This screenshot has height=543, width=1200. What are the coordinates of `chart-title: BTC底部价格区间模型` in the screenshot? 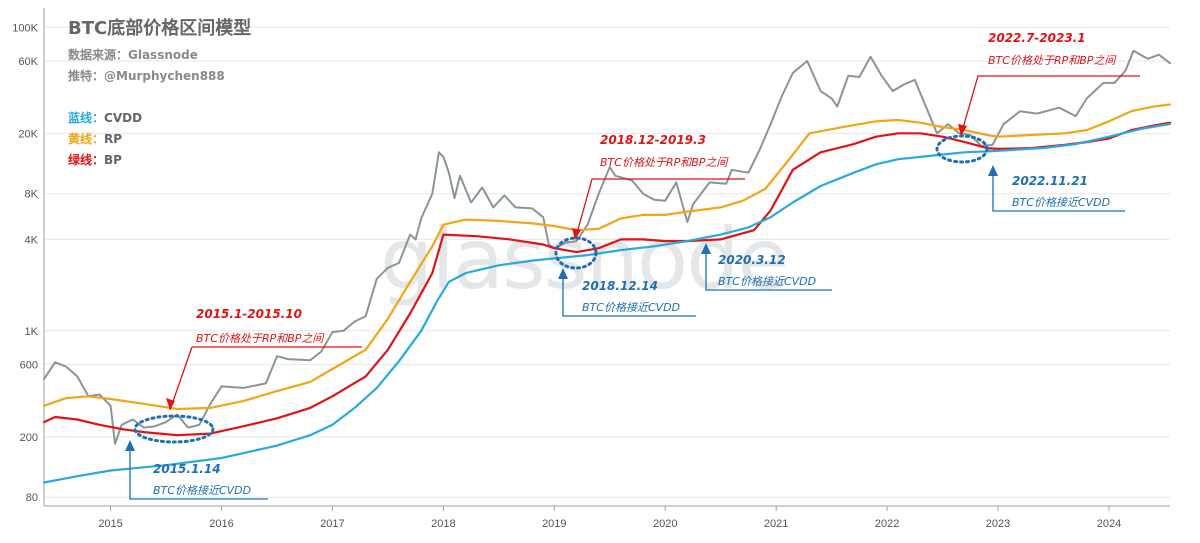 It's located at (159, 28).